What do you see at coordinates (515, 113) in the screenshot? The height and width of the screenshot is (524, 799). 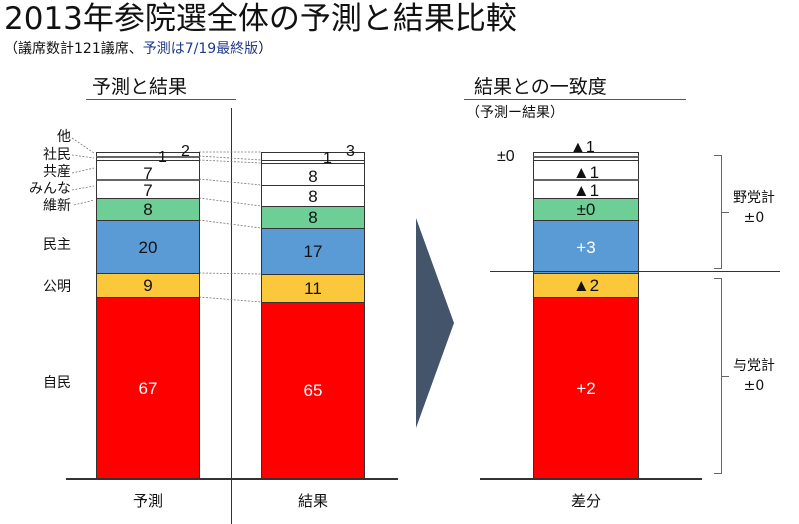 I see `right-section-subheading: （予測ー結果）` at bounding box center [515, 113].